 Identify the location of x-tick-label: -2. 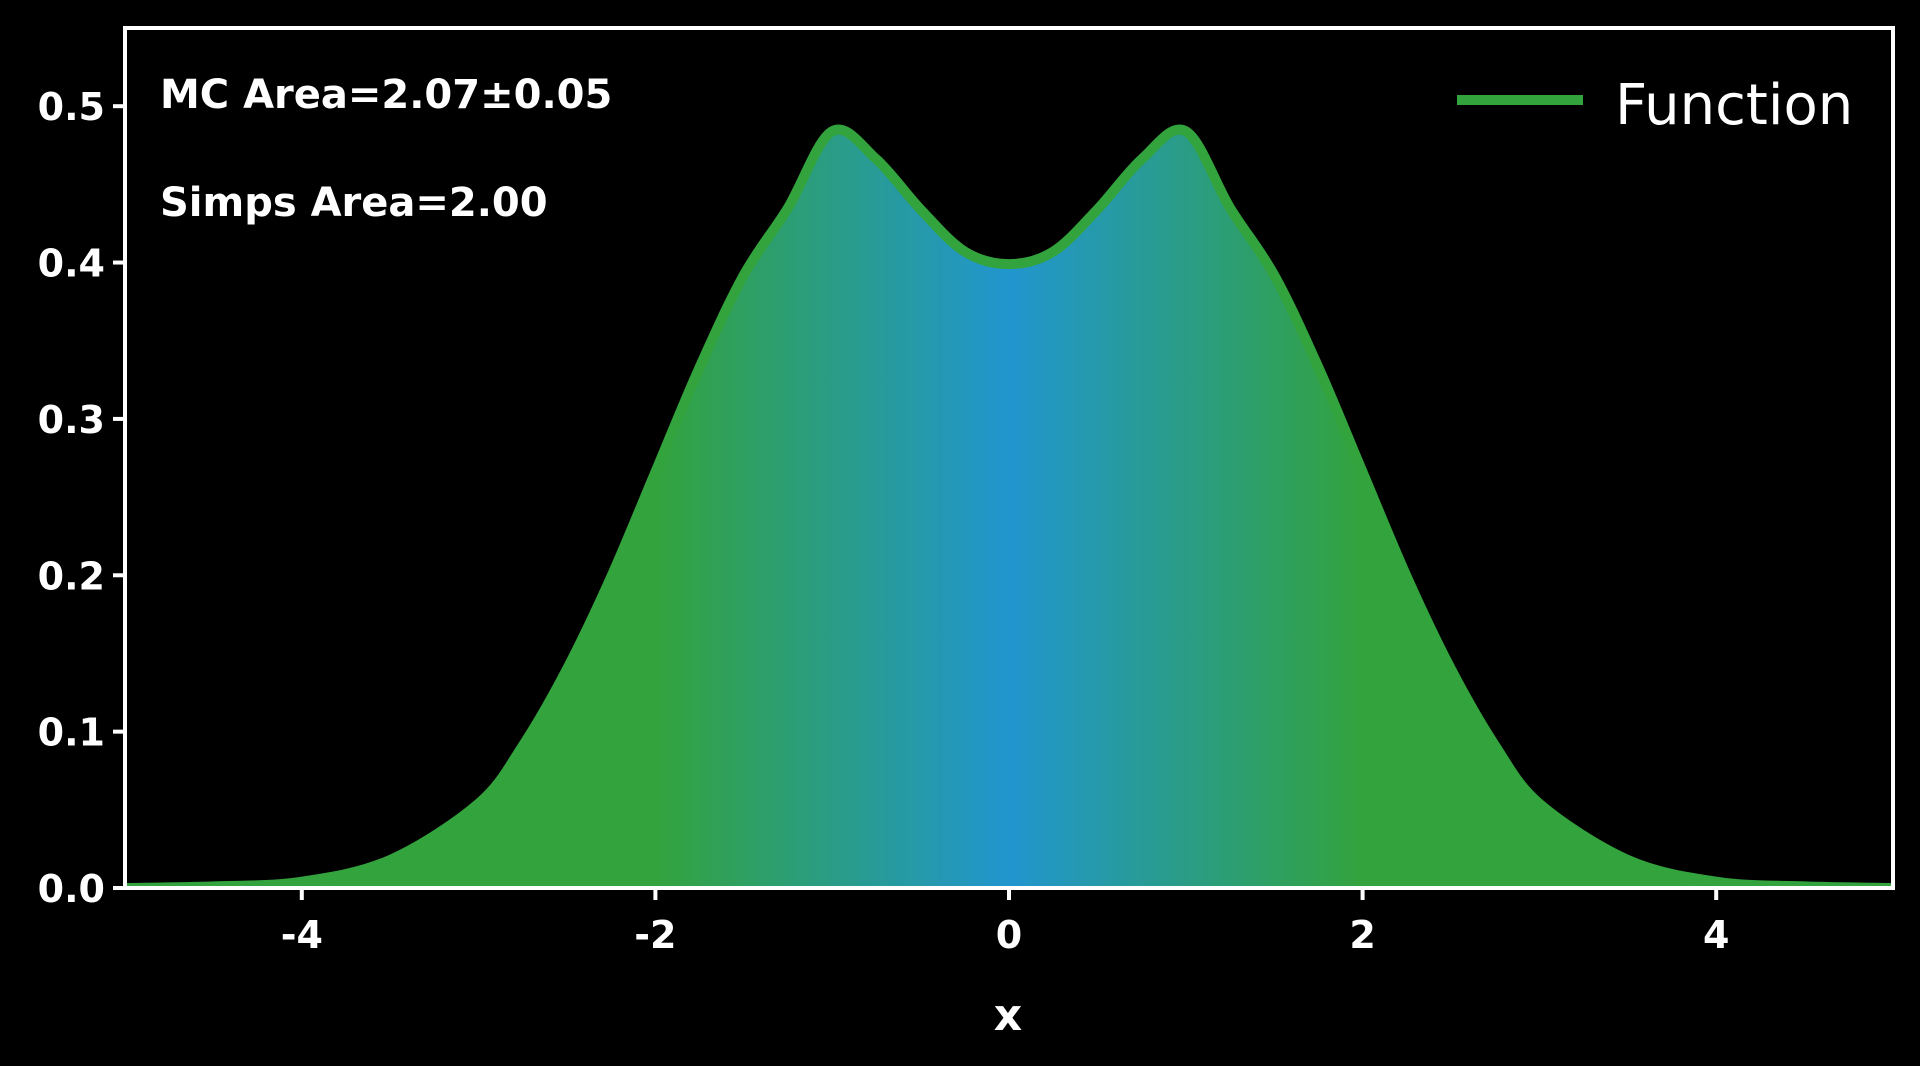
(655, 935).